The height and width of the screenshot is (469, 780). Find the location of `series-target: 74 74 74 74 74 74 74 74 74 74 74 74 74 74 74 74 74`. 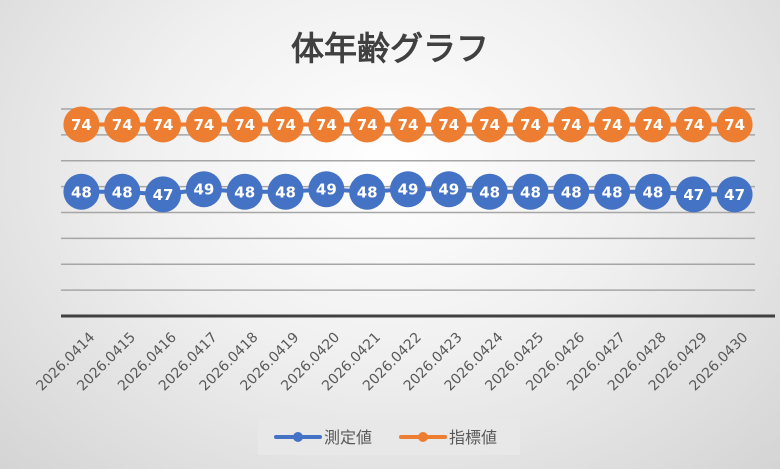

series-target: 74 74 74 74 74 74 74 74 74 74 74 74 74 74 74 74 74 is located at coordinates (408, 124).